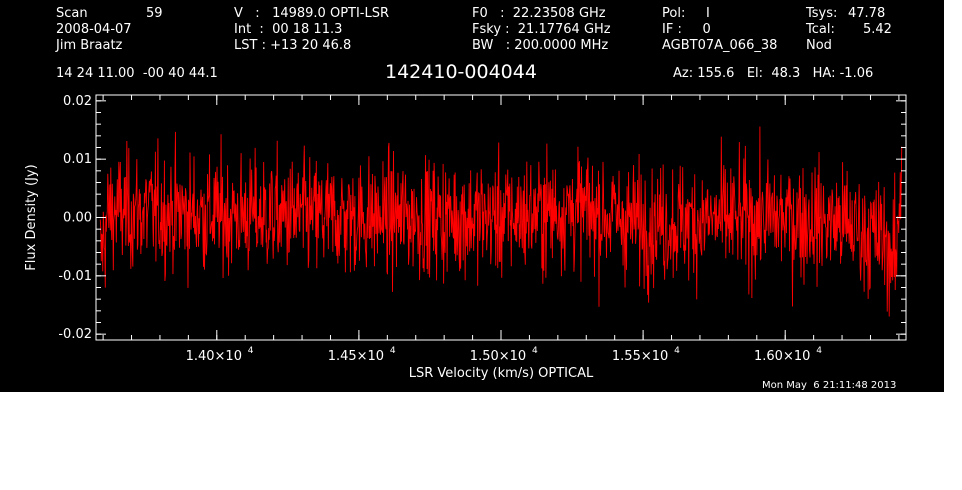 This screenshot has height=490, width=962. Describe the element at coordinates (820, 29) in the screenshot. I see `tcal-label: Tcal:` at that location.